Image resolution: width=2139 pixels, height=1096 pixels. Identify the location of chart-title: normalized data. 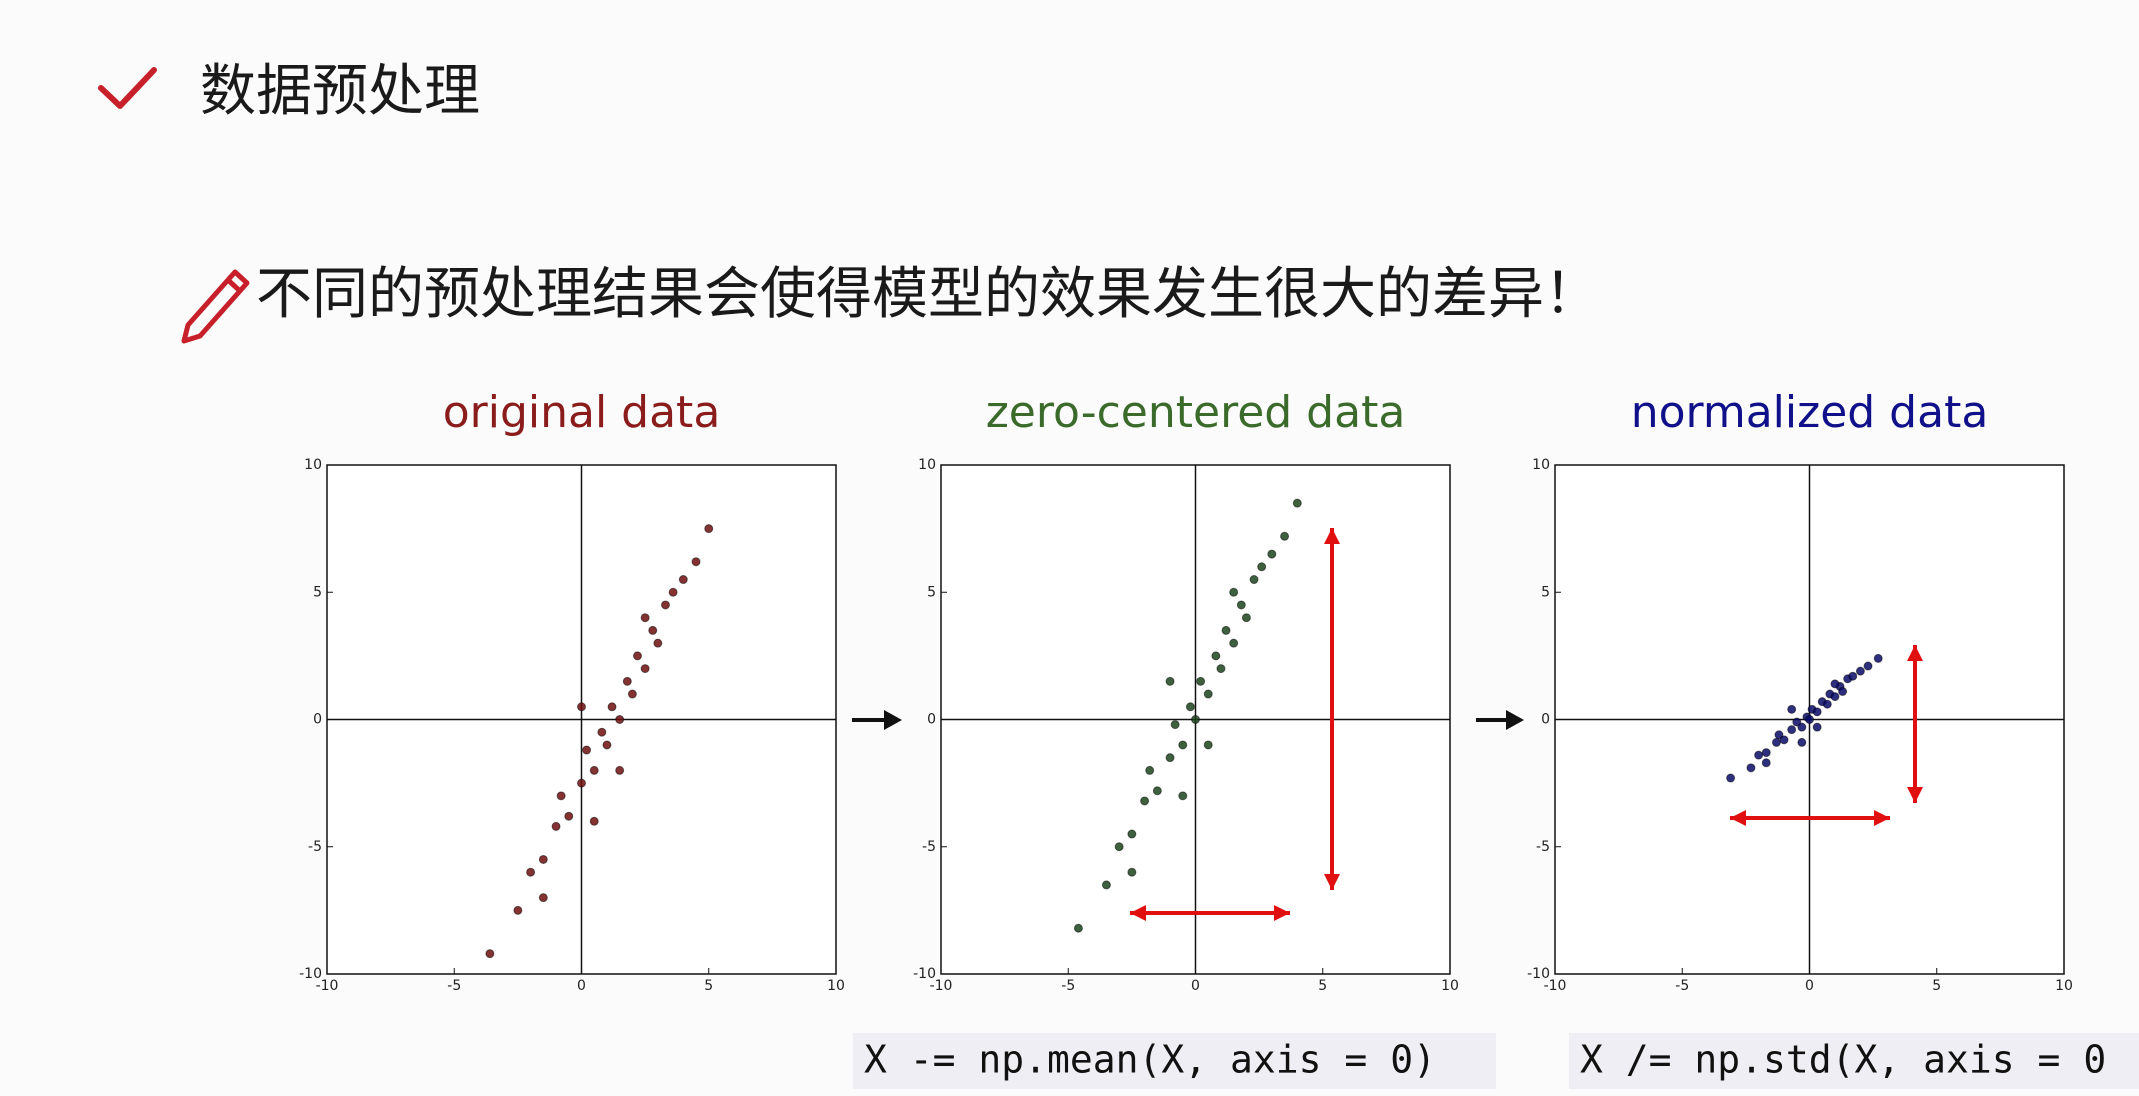
(1810, 412).